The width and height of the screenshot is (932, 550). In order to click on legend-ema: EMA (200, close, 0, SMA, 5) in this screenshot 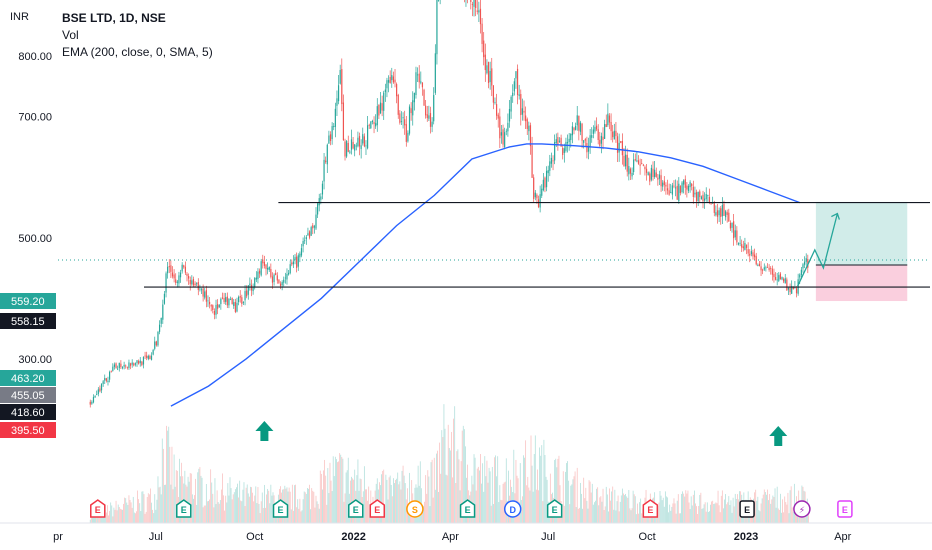, I will do `click(137, 52)`.